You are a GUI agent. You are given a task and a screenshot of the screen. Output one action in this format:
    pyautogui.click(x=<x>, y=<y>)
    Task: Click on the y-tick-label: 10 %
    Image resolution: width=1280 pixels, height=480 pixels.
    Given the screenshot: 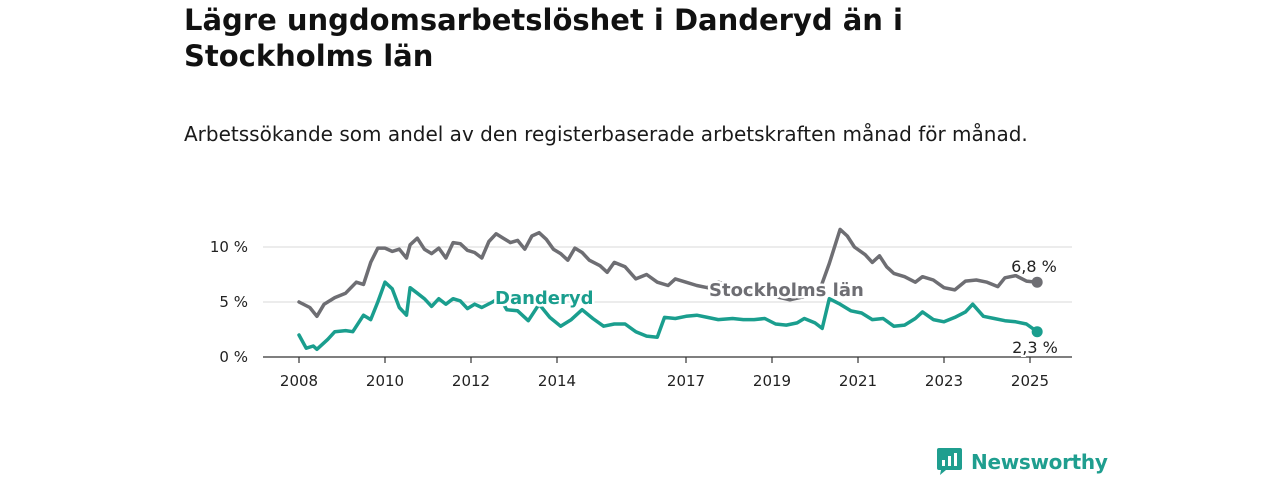 What is the action you would take?
    pyautogui.click(x=229, y=247)
    